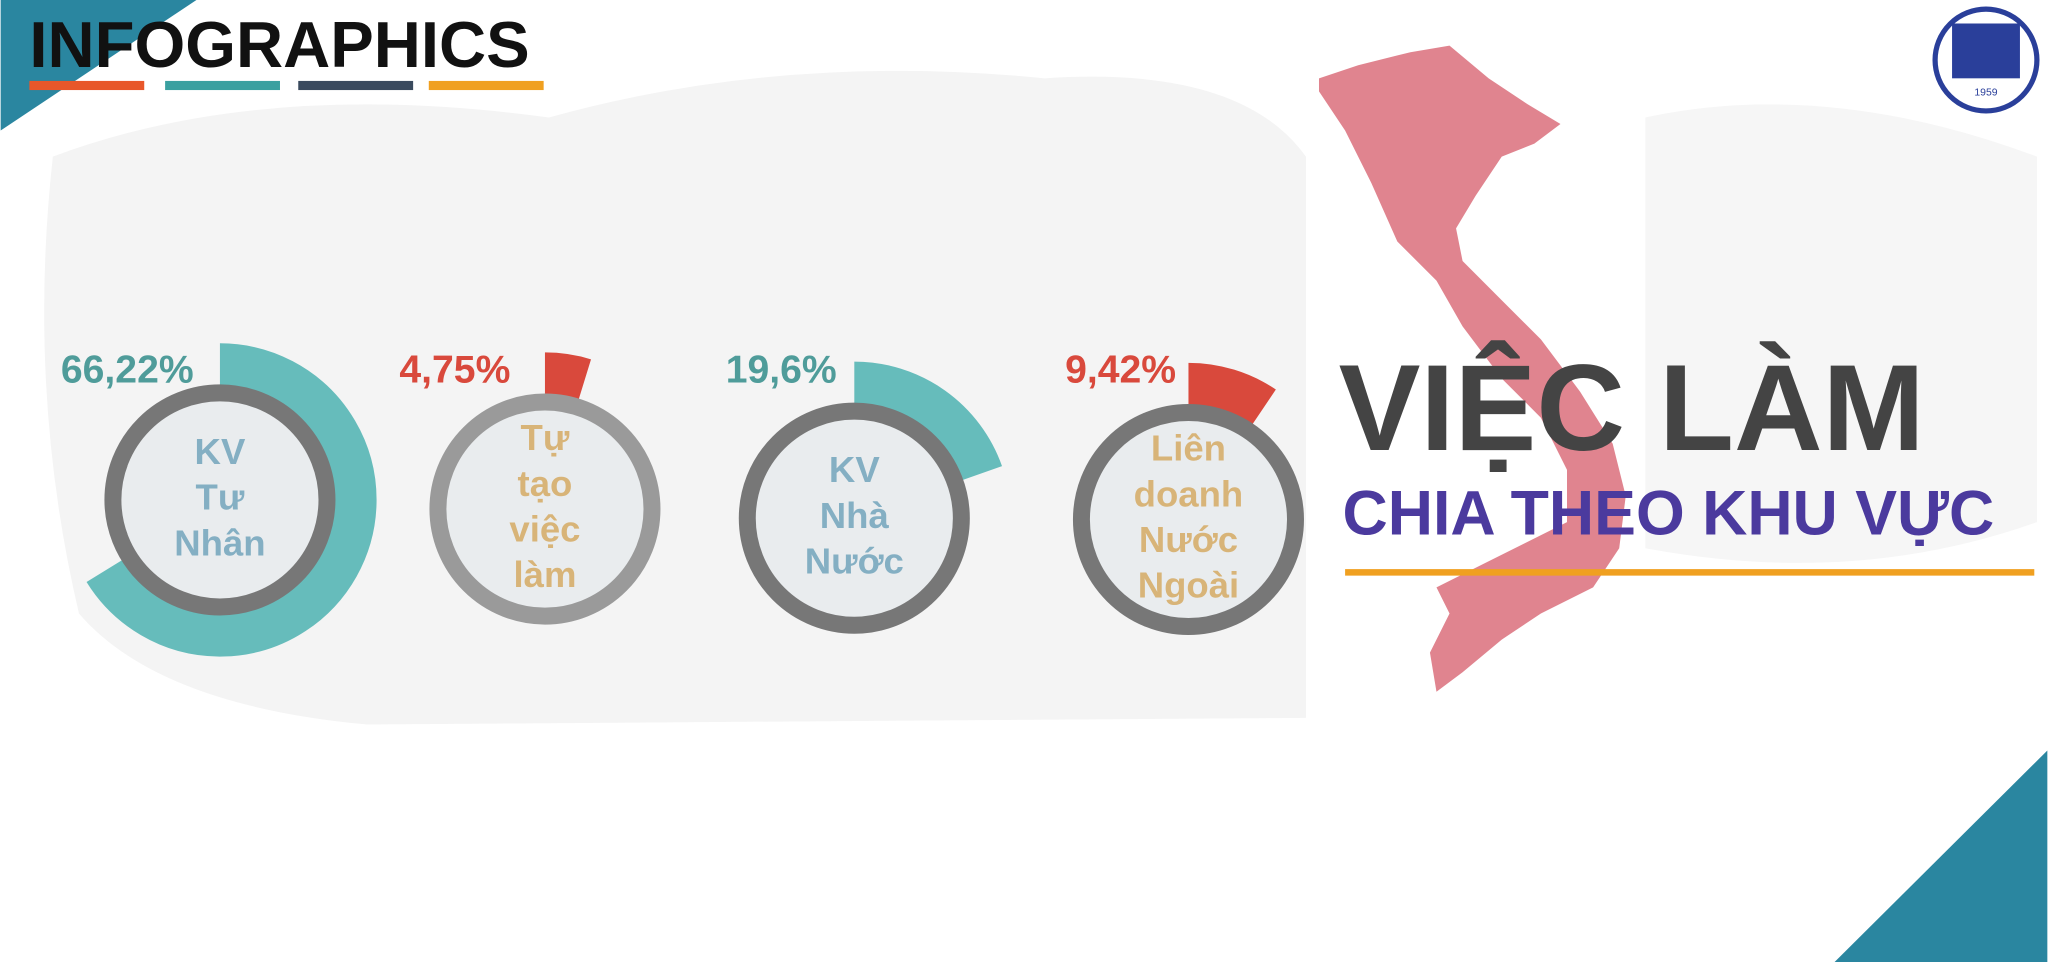 The width and height of the screenshot is (2048, 962). I want to click on value-label: 9,42%, so click(1120, 369).